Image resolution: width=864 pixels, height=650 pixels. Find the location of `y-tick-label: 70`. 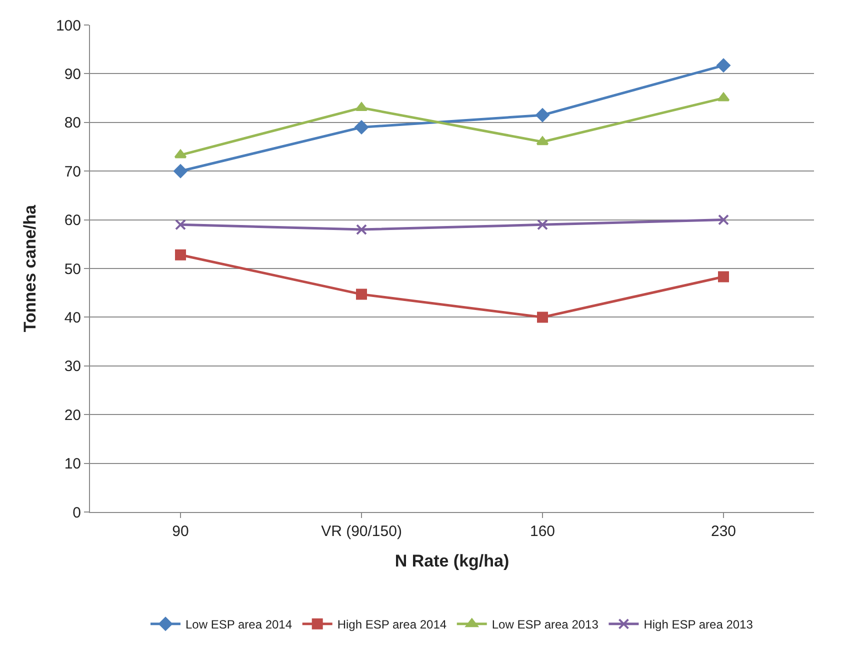

y-tick-label: 70 is located at coordinates (72, 171).